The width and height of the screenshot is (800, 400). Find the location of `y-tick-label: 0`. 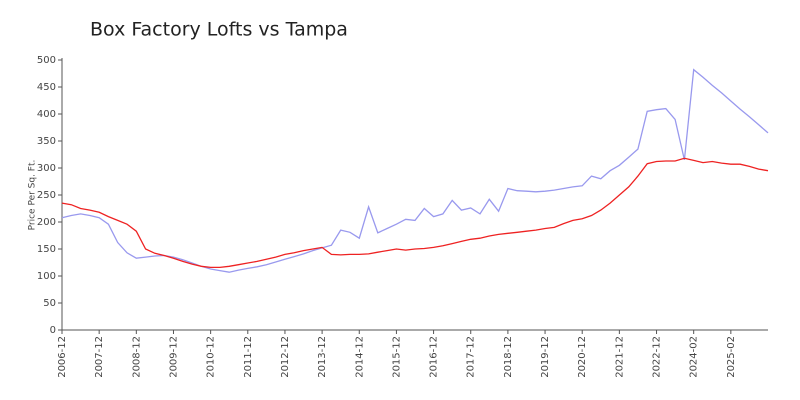

y-tick-label: 0 is located at coordinates (53, 330).